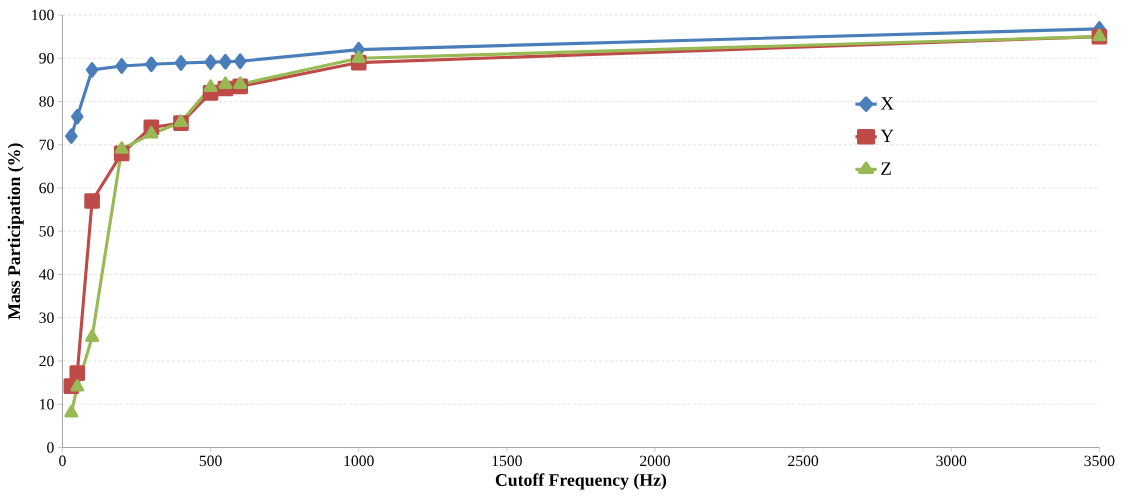  What do you see at coordinates (62, 461) in the screenshot?
I see `x-tick-label: 0` at bounding box center [62, 461].